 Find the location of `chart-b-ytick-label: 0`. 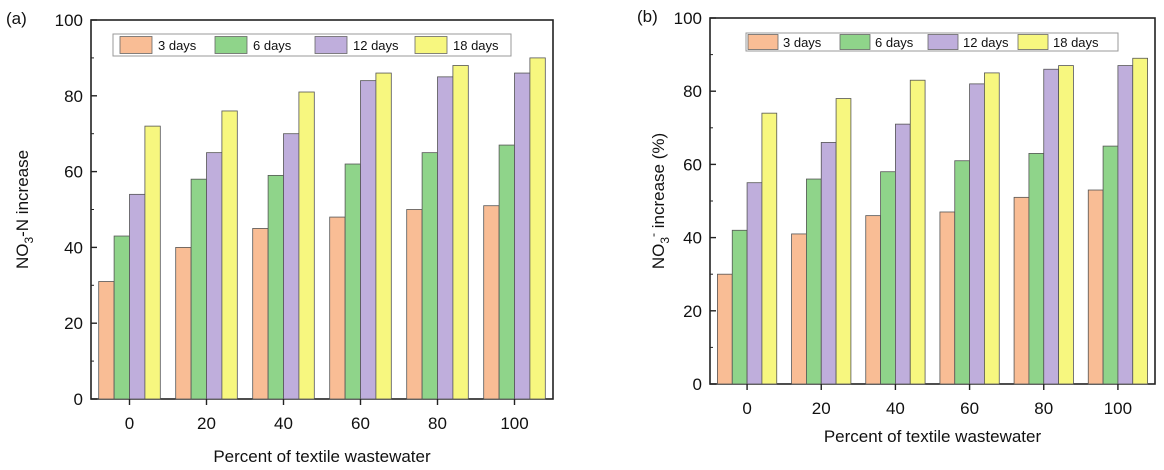

chart-b-ytick-label: 0 is located at coordinates (697, 384).